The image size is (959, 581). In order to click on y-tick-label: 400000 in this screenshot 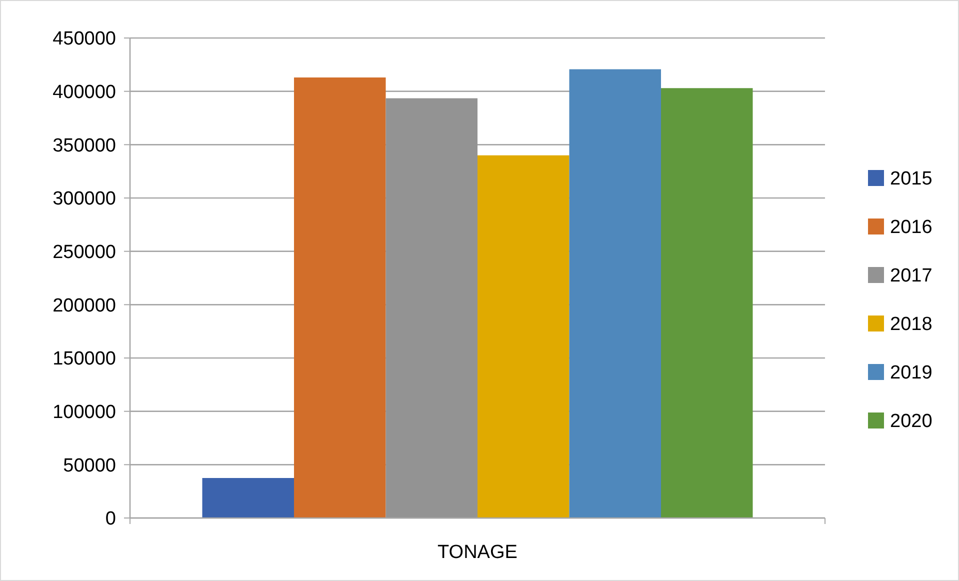, I will do `click(84, 92)`.